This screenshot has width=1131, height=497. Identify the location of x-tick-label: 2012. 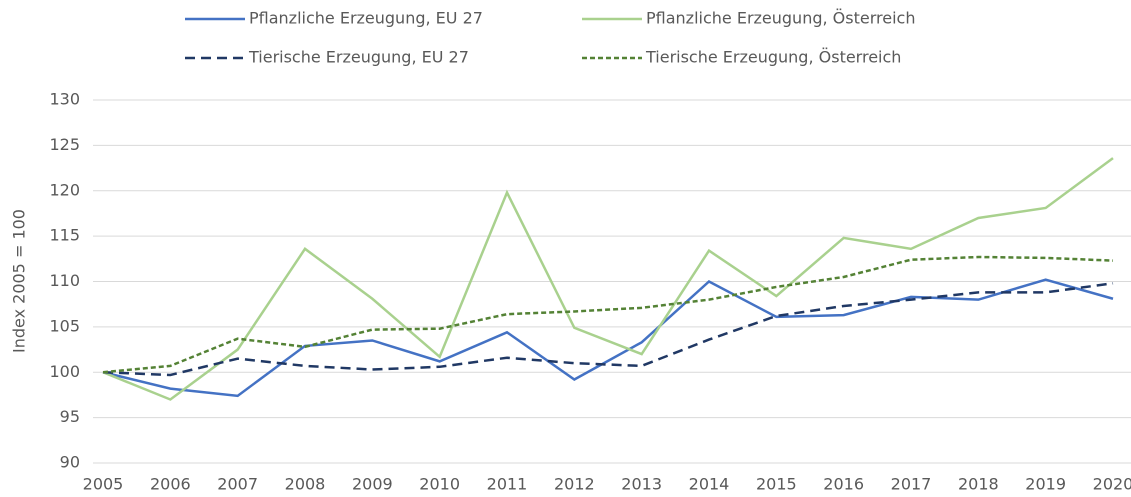
(574, 484).